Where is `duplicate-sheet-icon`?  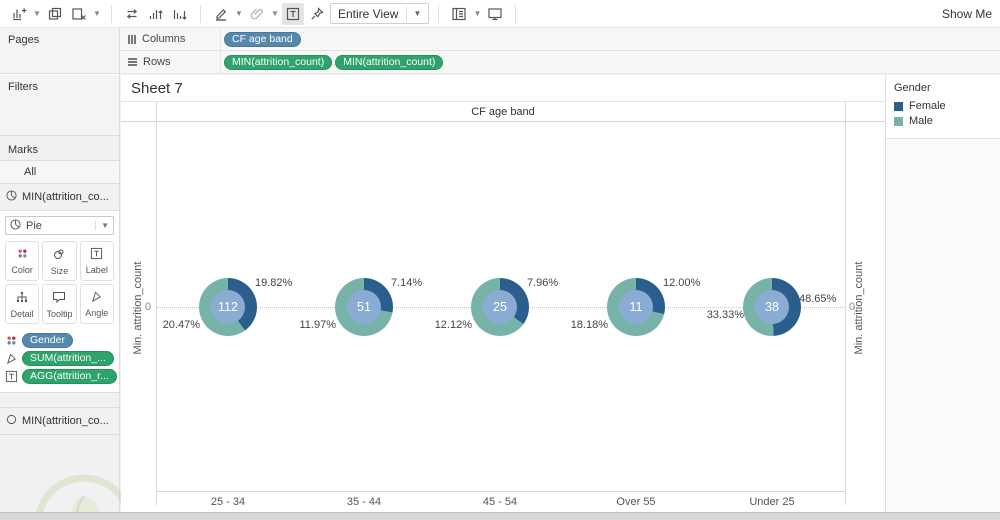 duplicate-sheet-icon is located at coordinates (55, 14).